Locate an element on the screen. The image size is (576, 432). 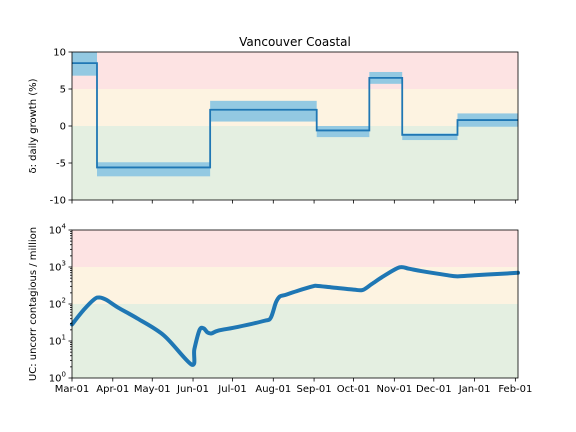
contagious-y-tick-label: 10² is located at coordinates (57, 304).